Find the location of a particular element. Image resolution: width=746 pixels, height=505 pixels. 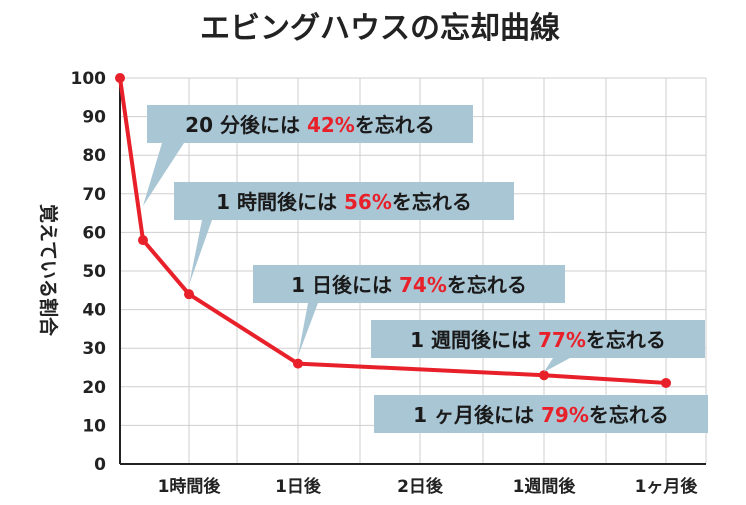

y-tick-label: 60 is located at coordinates (94, 233).